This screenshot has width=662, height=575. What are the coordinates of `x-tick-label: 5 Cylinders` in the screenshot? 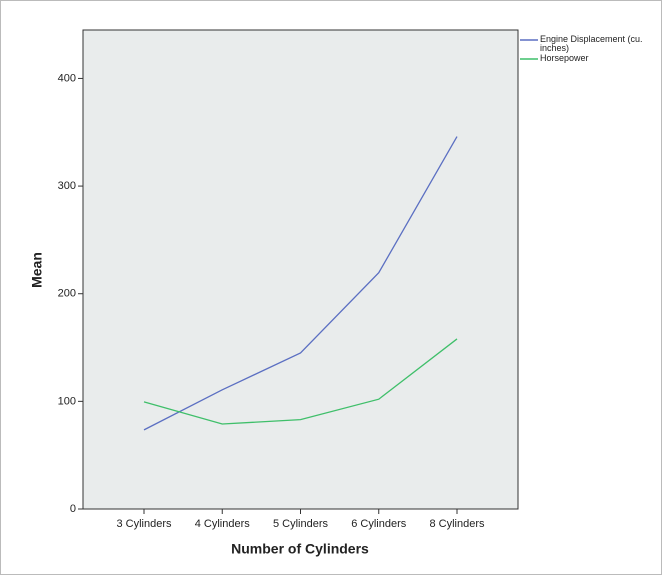 It's located at (301, 524).